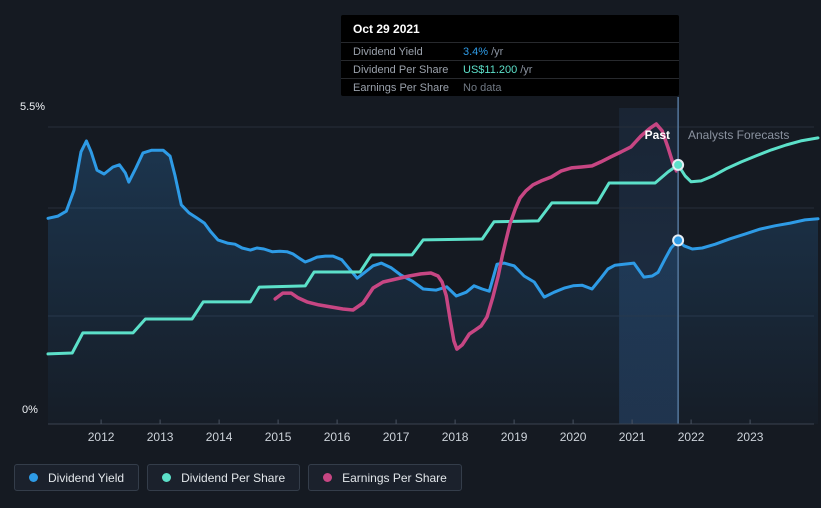 This screenshot has width=821, height=508. What do you see at coordinates (167, 477) in the screenshot?
I see `dividend-per-share-dot-icon` at bounding box center [167, 477].